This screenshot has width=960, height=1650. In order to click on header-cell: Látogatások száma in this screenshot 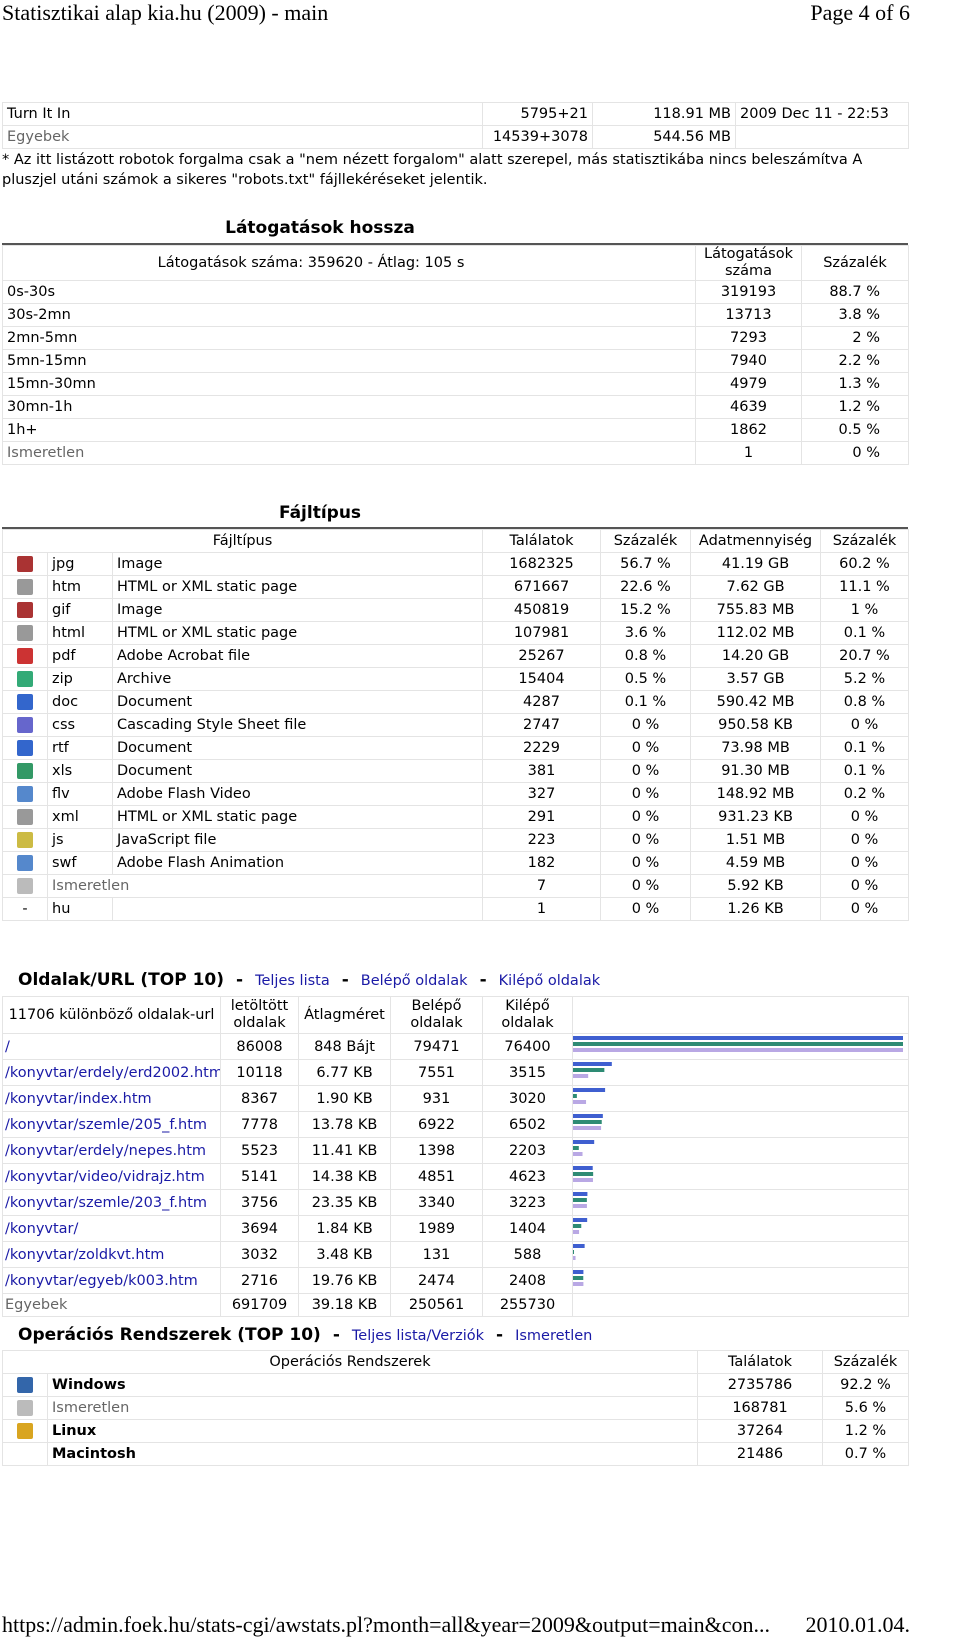, I will do `click(748, 263)`.